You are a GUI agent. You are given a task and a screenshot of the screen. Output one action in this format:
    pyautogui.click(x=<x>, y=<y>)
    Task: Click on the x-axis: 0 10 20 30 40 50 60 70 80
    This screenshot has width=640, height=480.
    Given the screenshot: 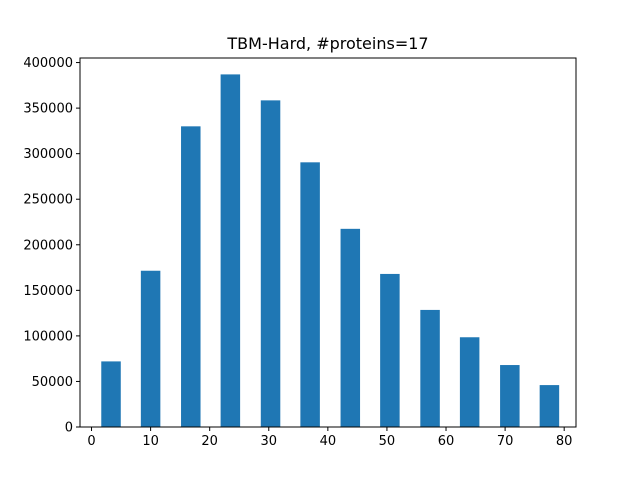 What is the action you would take?
    pyautogui.click(x=329, y=438)
    